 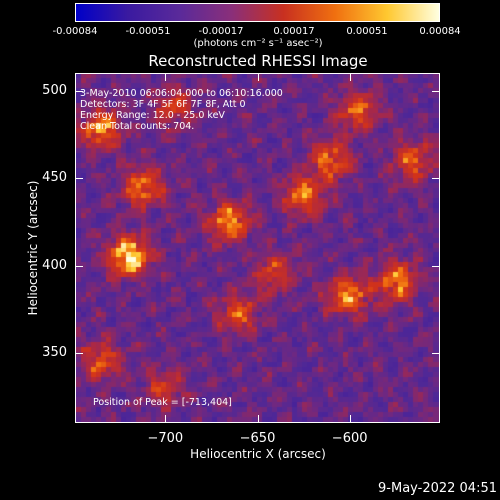 What do you see at coordinates (258, 43) in the screenshot?
I see `colorbar-units: (photons cm⁻² s⁻¹ asec⁻²)` at bounding box center [258, 43].